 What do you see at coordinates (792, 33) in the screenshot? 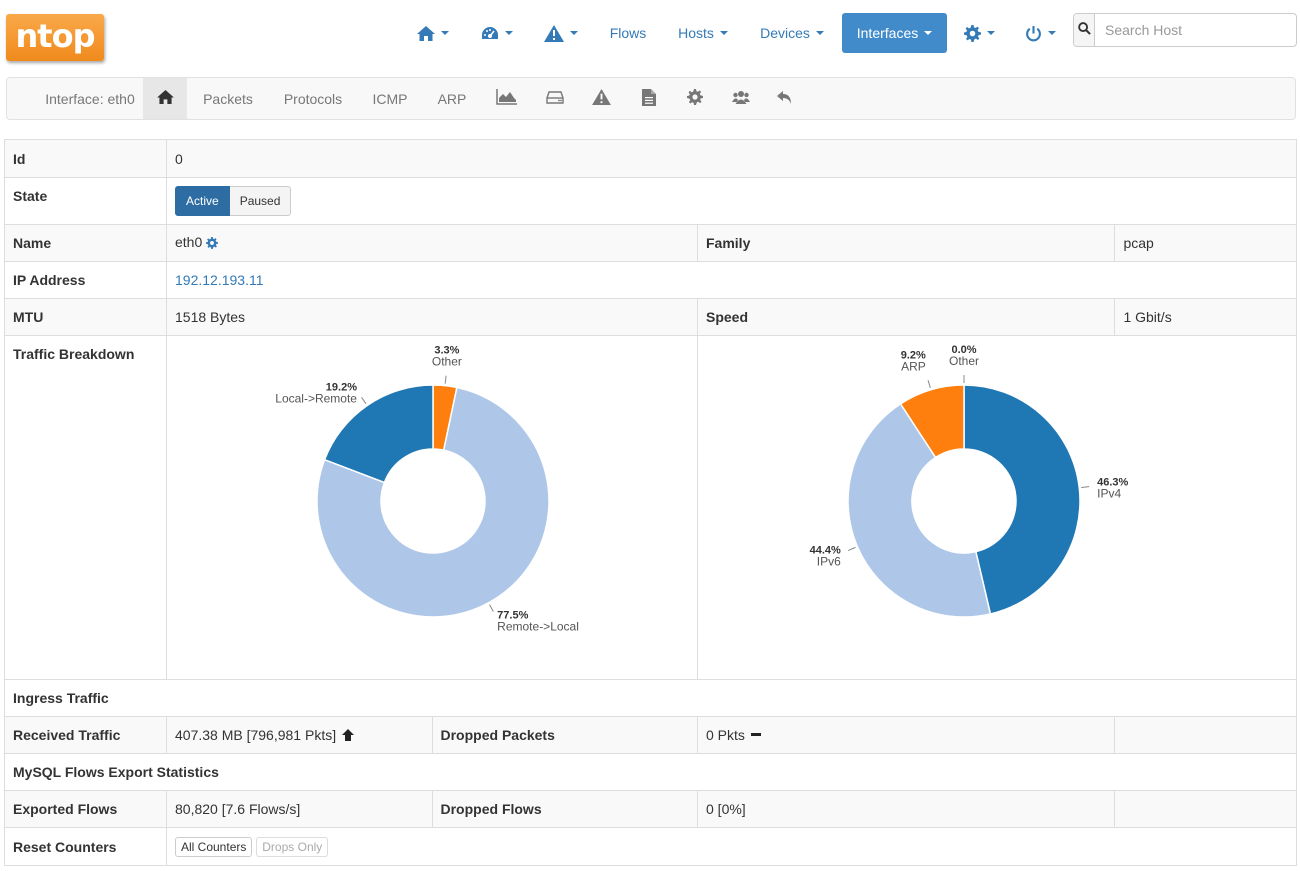
I see `nav-devices: Devices` at bounding box center [792, 33].